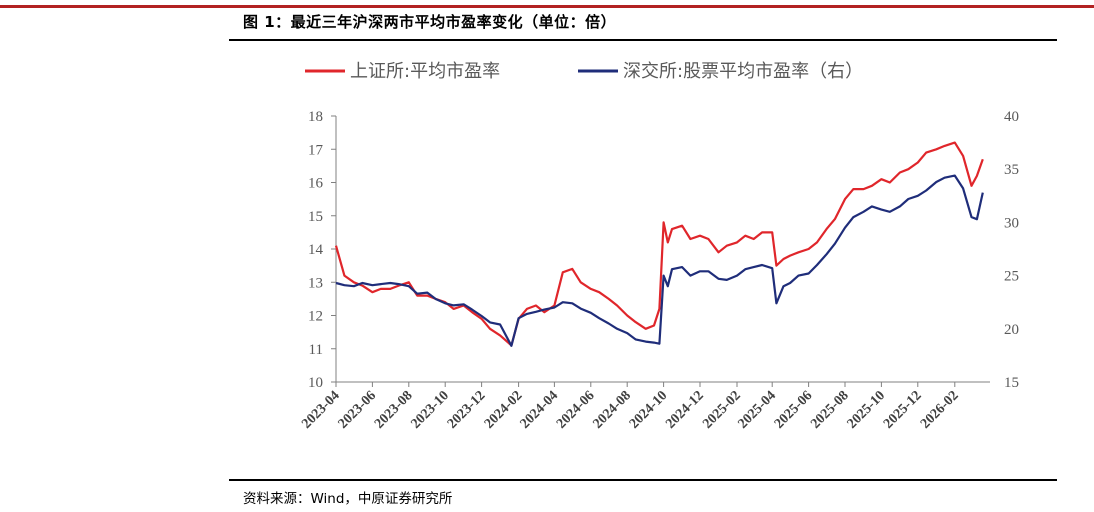 This screenshot has width=1094, height=512. I want to click on x-tick-label-7: 2024-06, so click(576, 410).